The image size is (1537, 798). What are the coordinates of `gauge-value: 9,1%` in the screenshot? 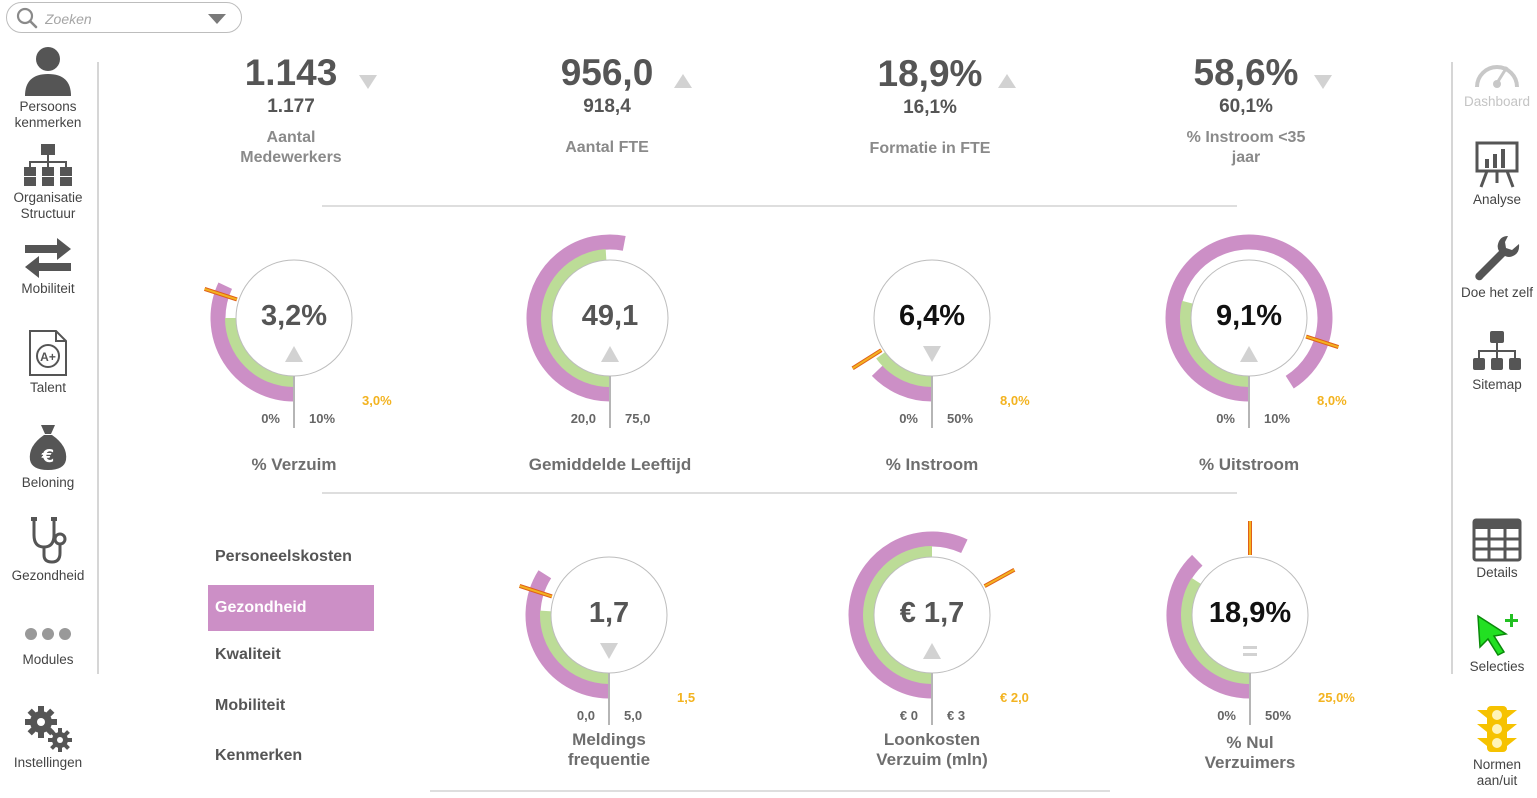 It's located at (1249, 316).